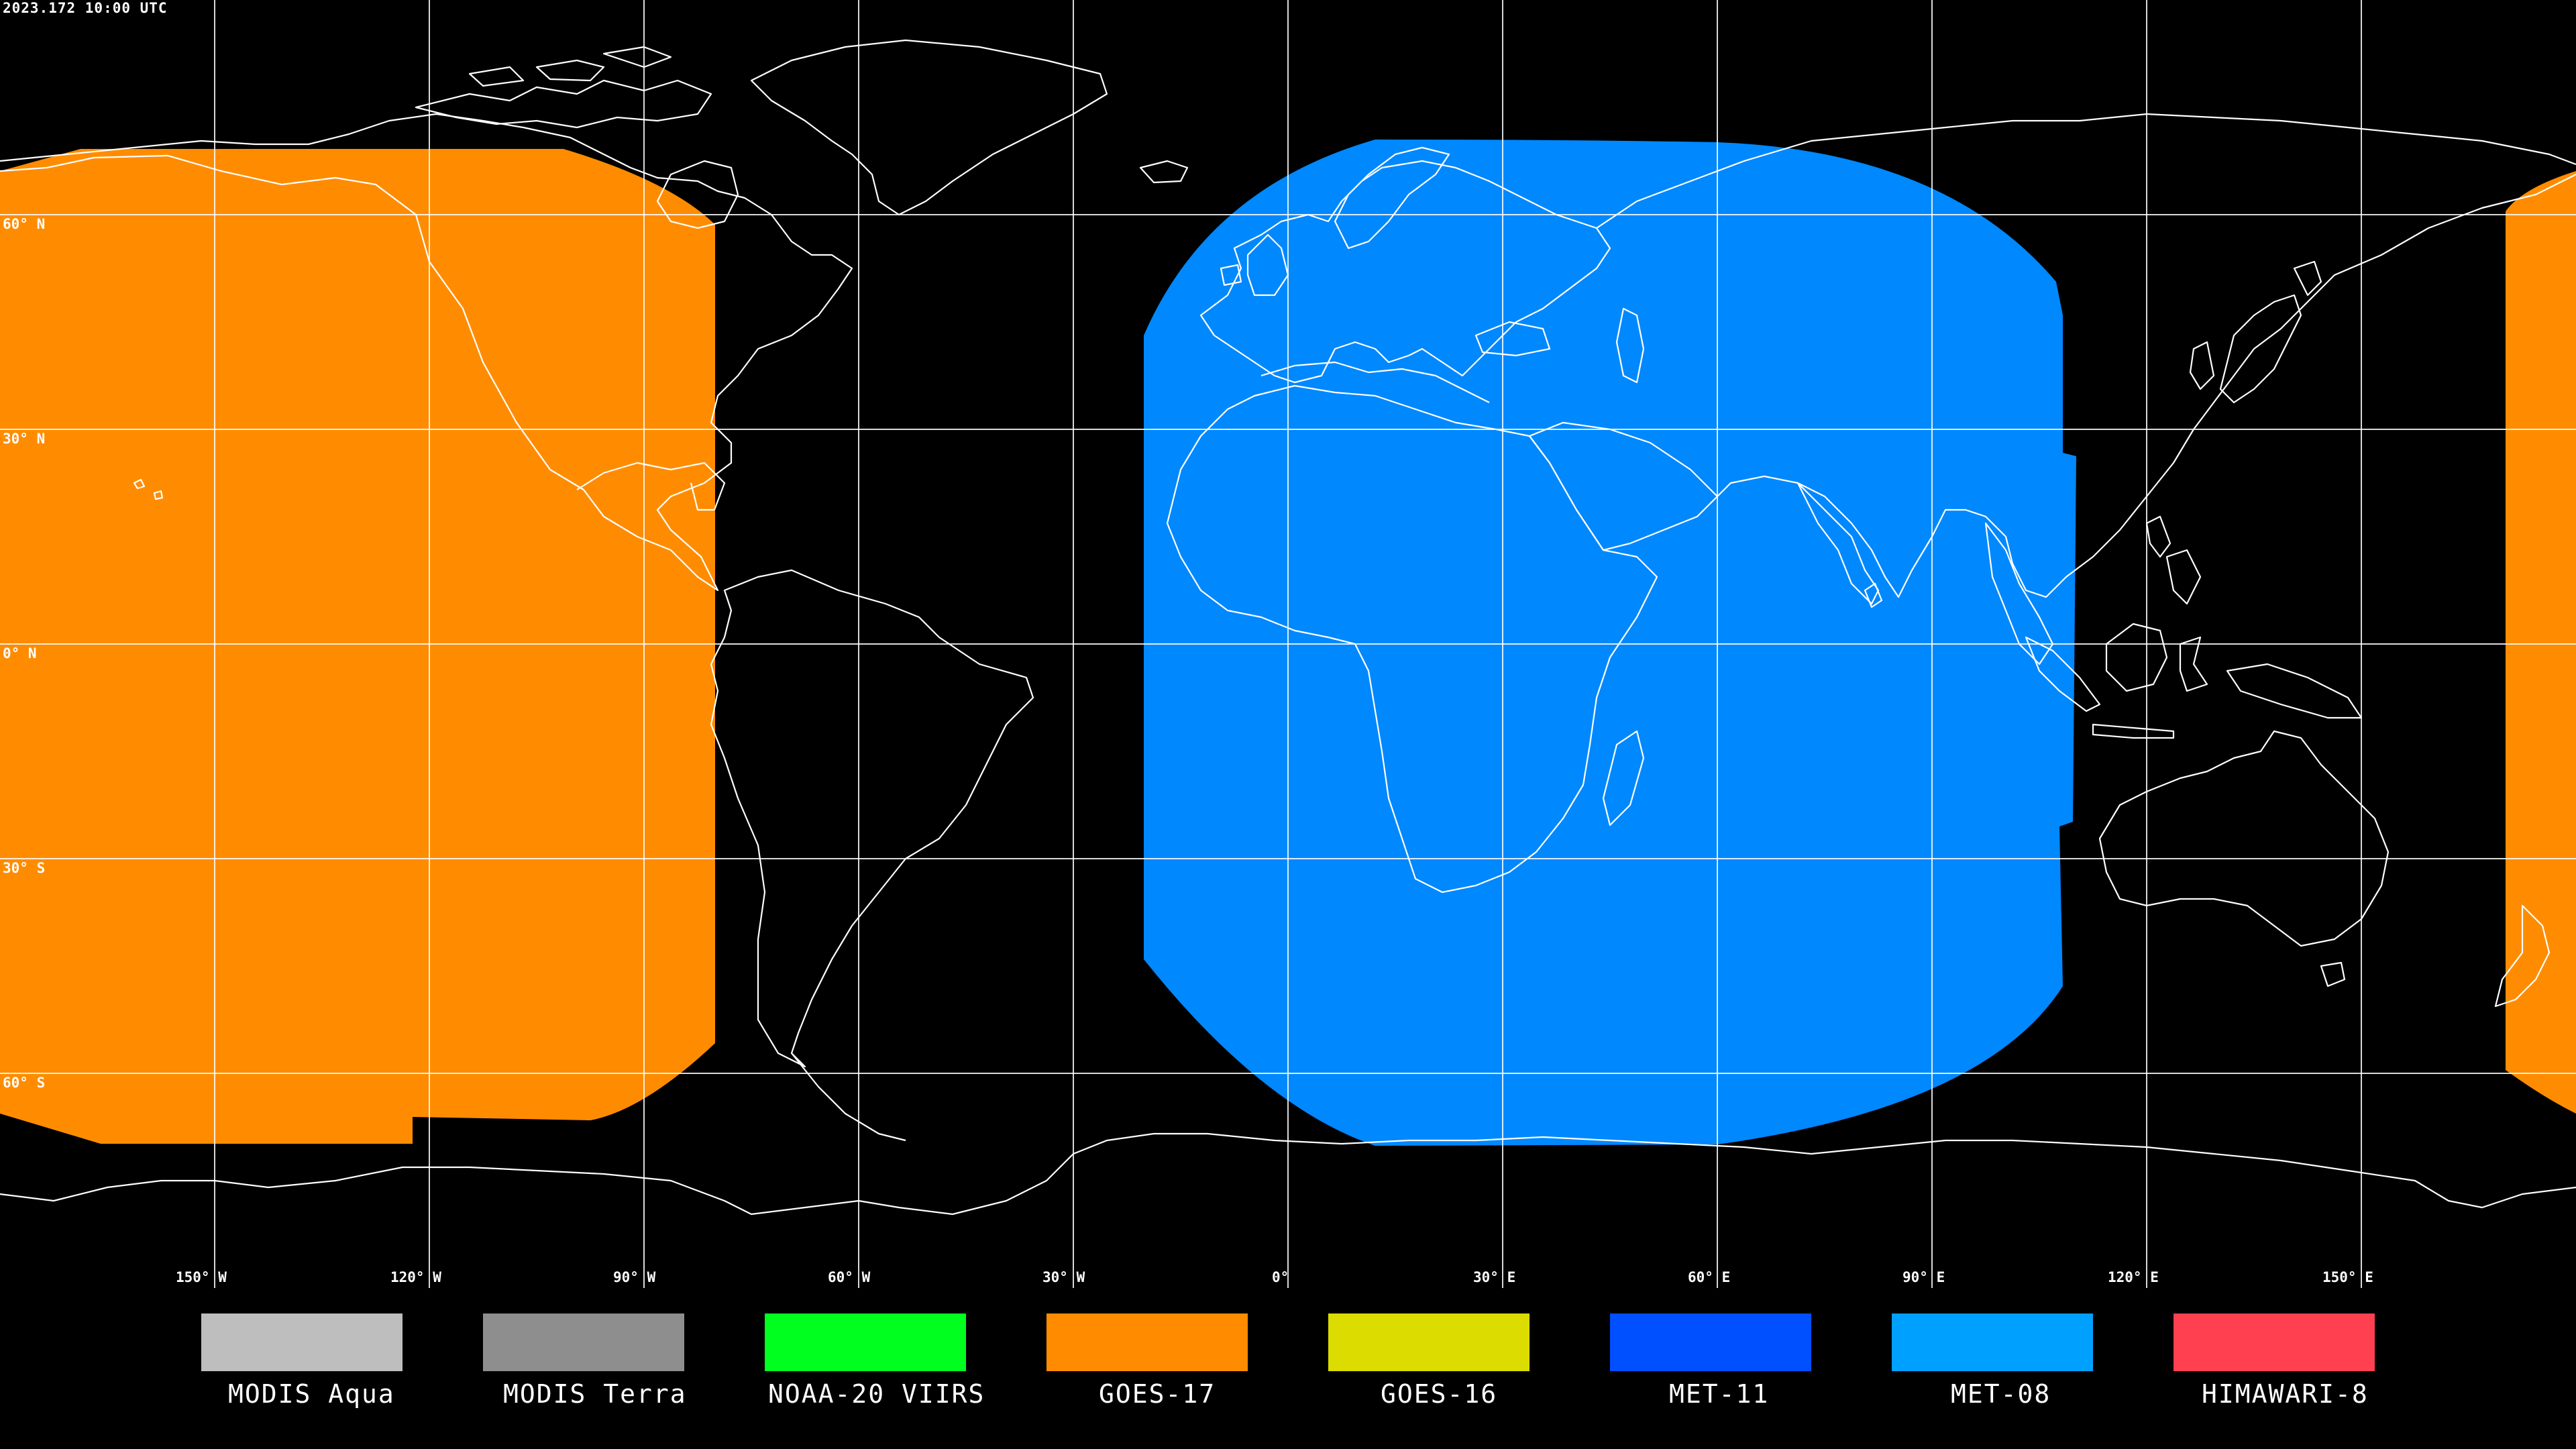 This screenshot has height=1449, width=2576. I want to click on coastline-europe, so click(1405, 272).